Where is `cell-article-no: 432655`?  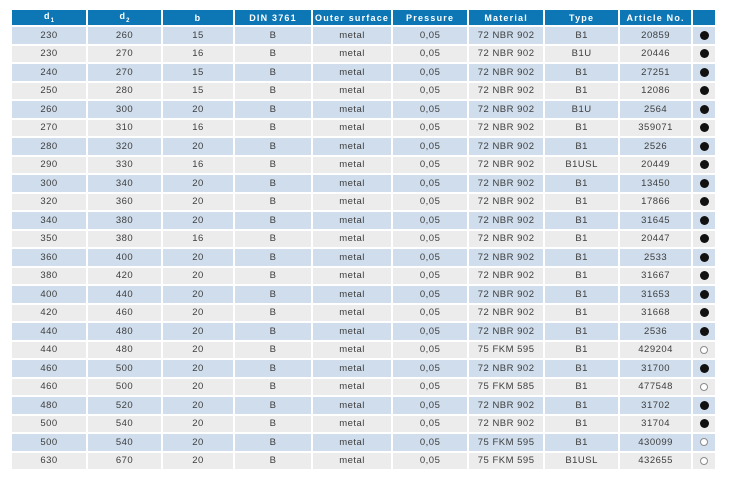
cell-article-no: 432655 is located at coordinates (656, 460).